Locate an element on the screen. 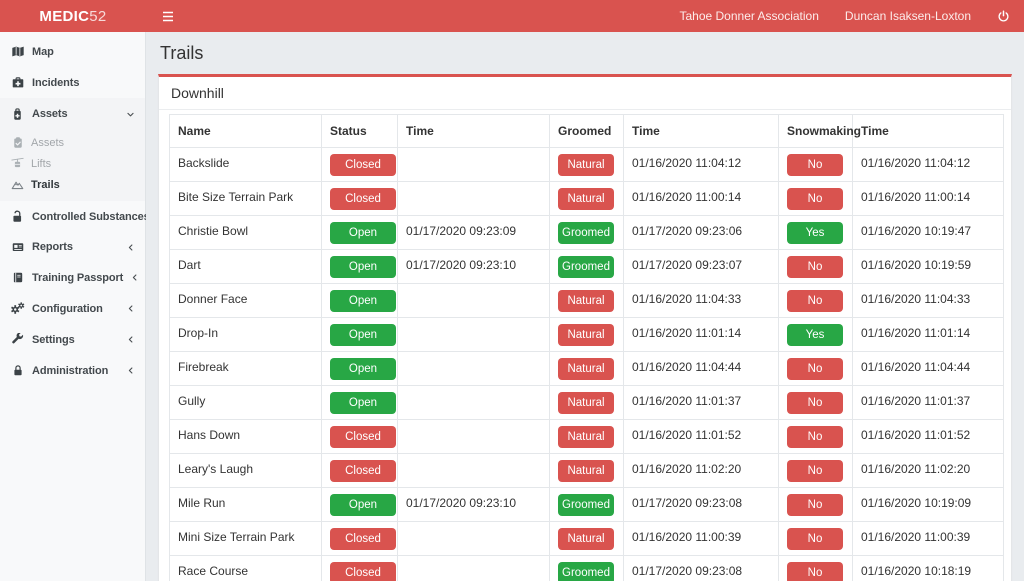 Image resolution: width=1024 pixels, height=581 pixels. groomed-time: 01/17/2020 09:23:08 is located at coordinates (701, 504).